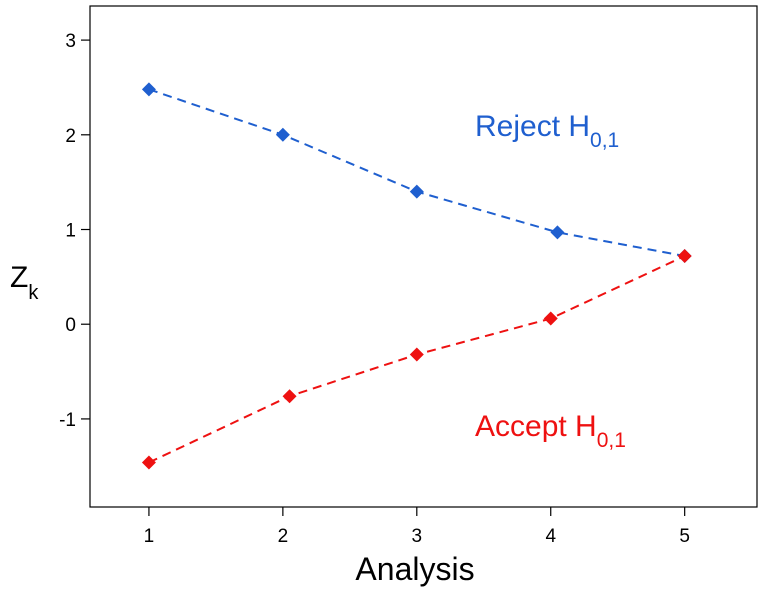  Describe the element at coordinates (684, 536) in the screenshot. I see `x-tick-label: 5` at that location.